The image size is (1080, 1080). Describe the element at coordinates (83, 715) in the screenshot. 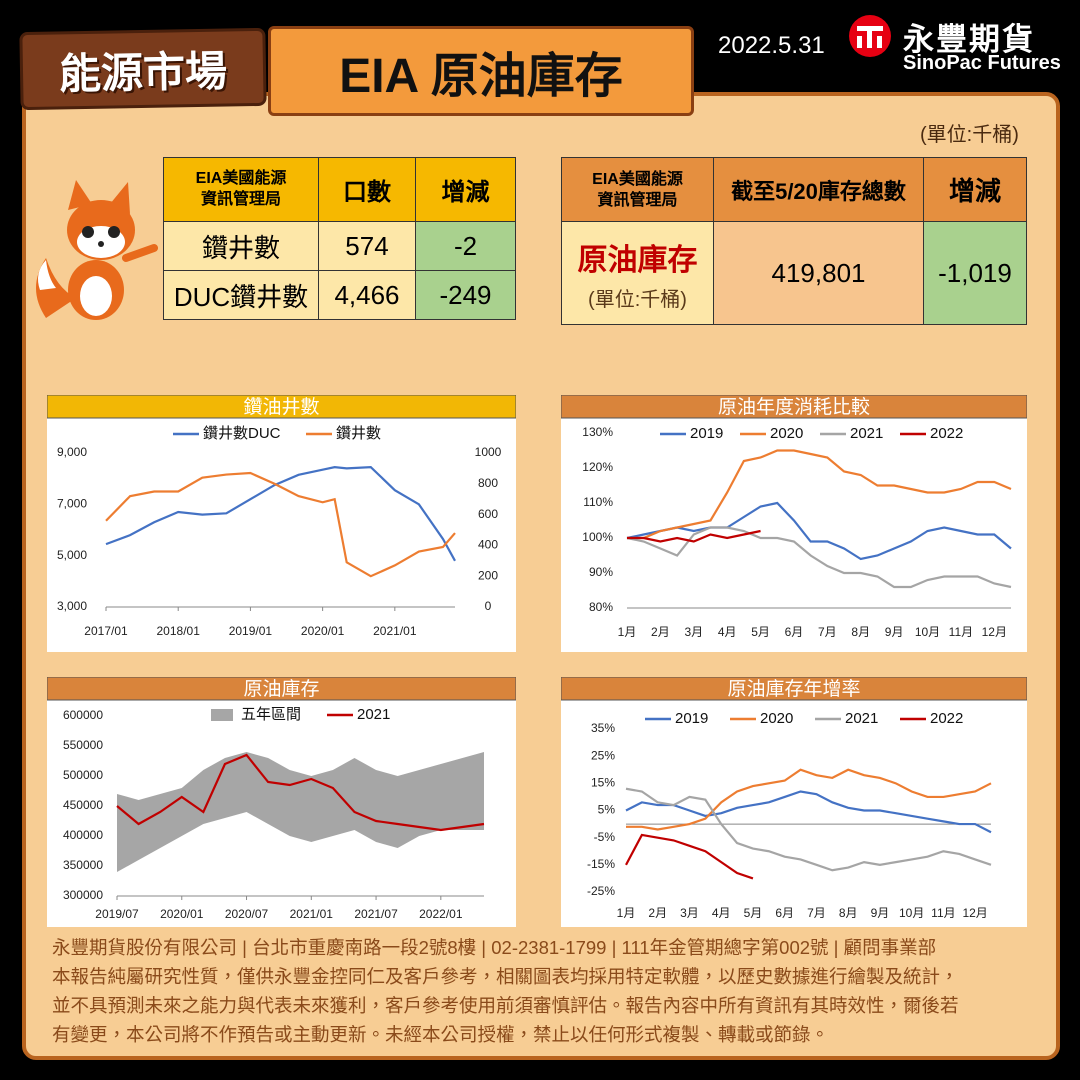

I see `y-tick-label: 600000` at that location.